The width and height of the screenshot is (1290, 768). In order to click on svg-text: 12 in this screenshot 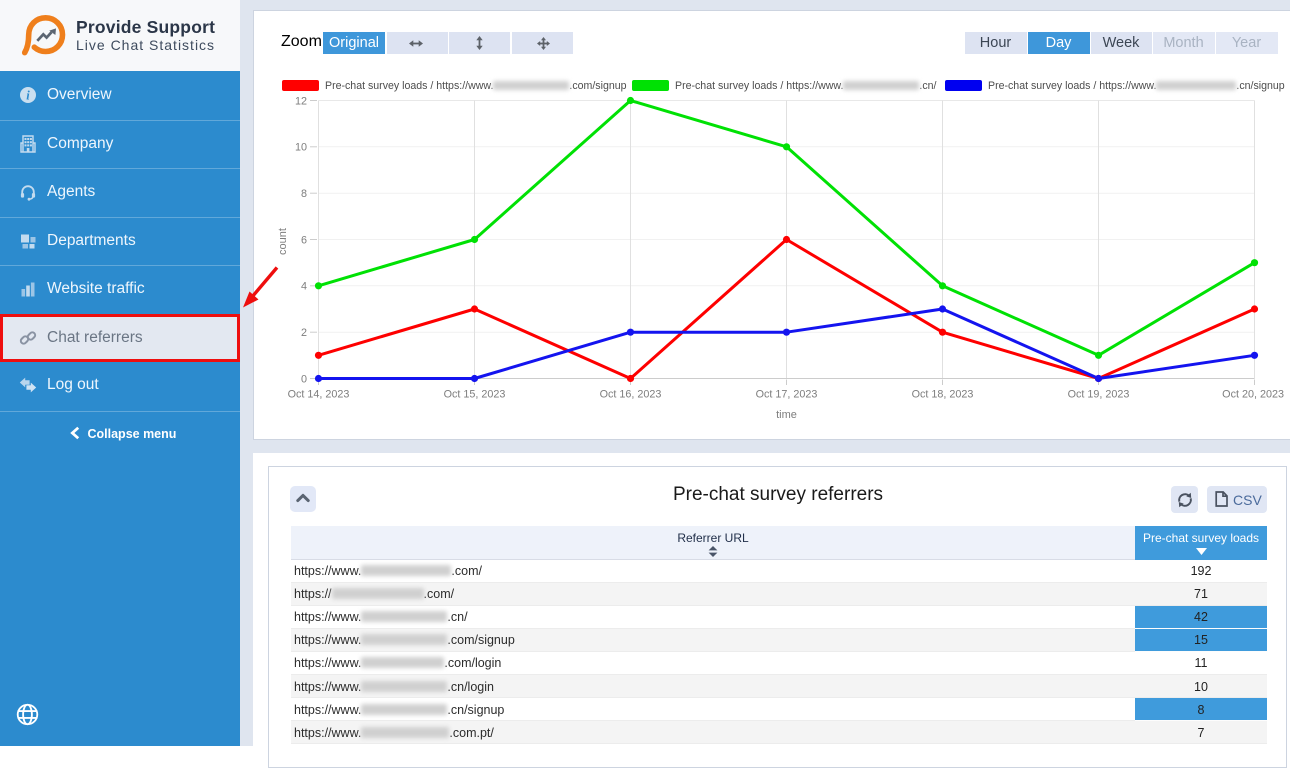, I will do `click(301, 101)`.